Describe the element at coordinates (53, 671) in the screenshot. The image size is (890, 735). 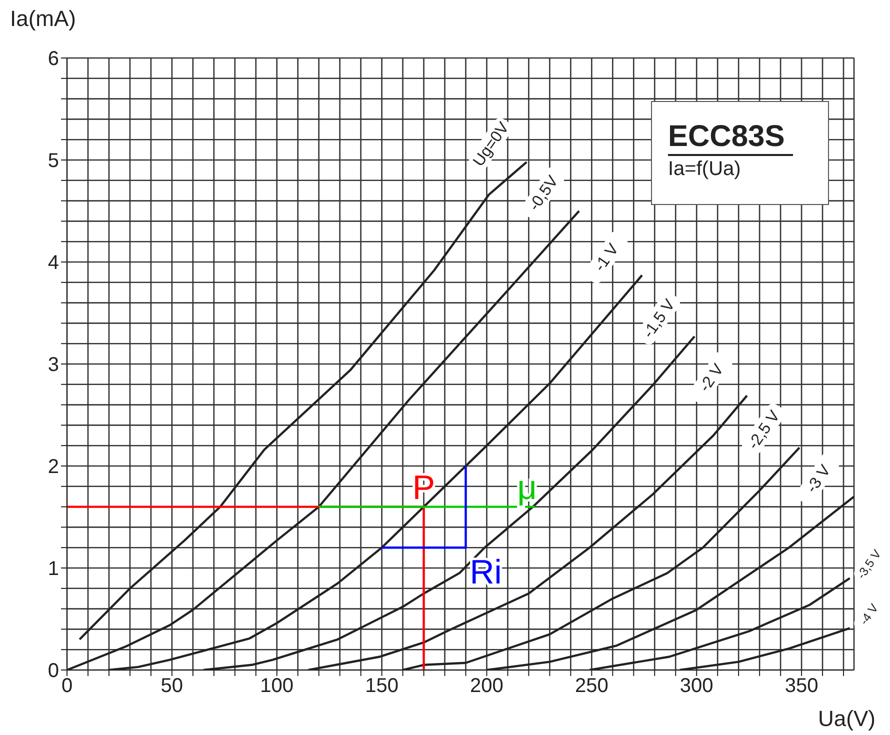
I see `y-tick-label: 0` at that location.